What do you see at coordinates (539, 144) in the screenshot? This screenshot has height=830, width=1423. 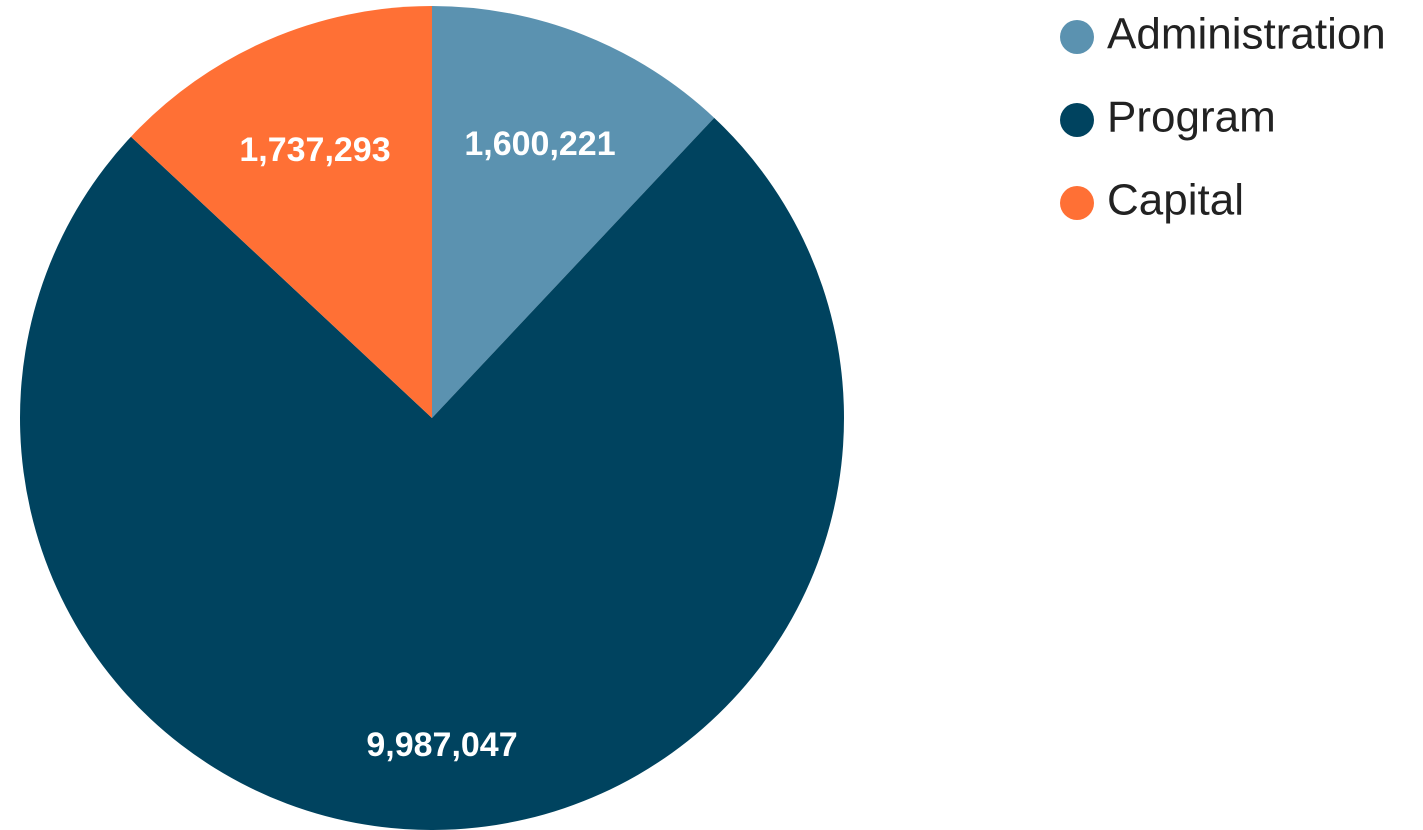 I see `data-label-administration: 1,600,221` at bounding box center [539, 144].